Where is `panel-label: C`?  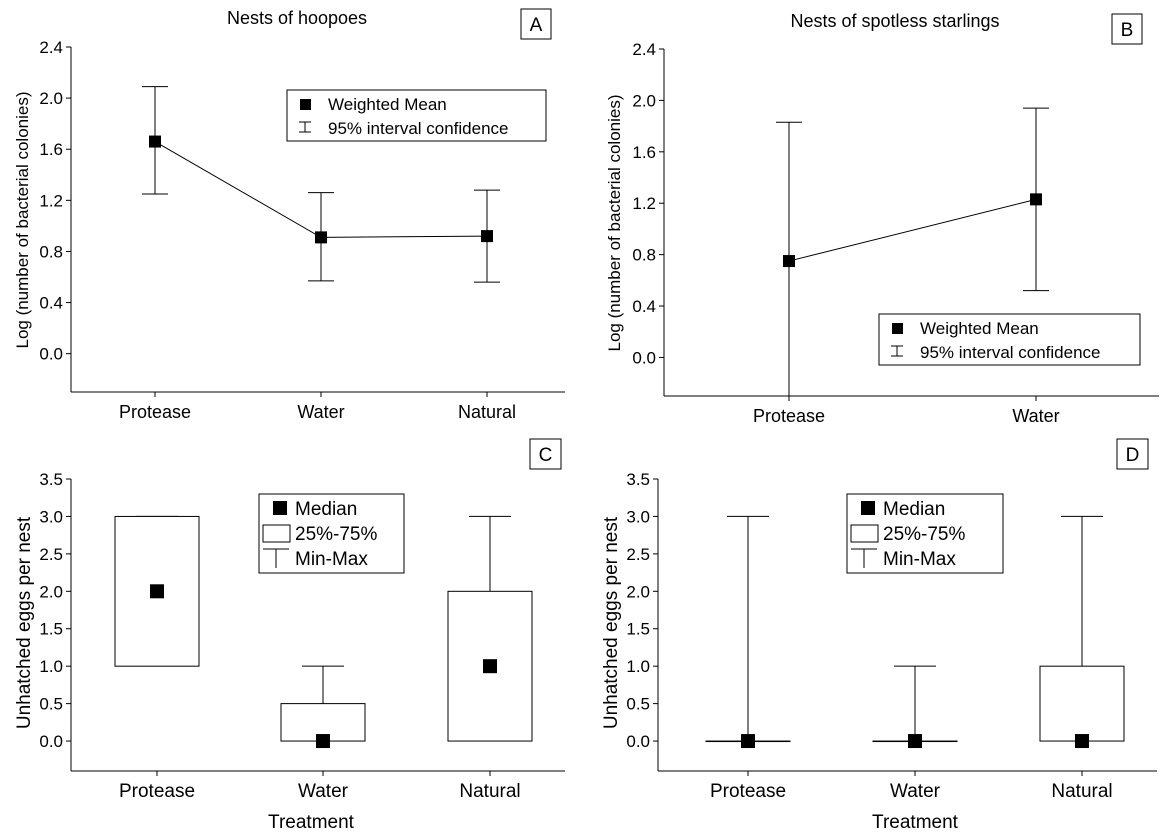
panel-label: C is located at coordinates (546, 455).